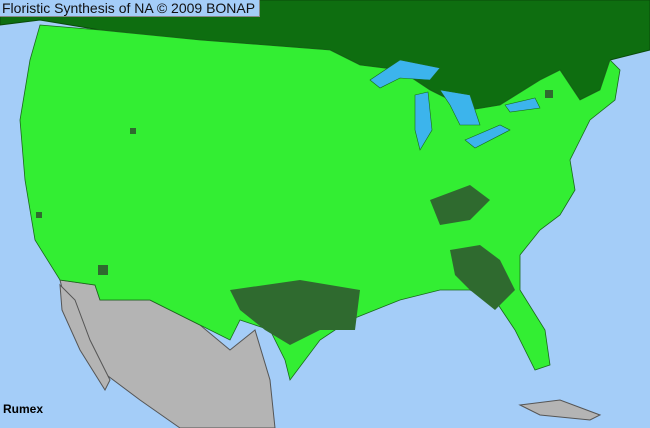 The image size is (650, 428). What do you see at coordinates (460, 107) in the screenshot?
I see `lake-huron` at bounding box center [460, 107].